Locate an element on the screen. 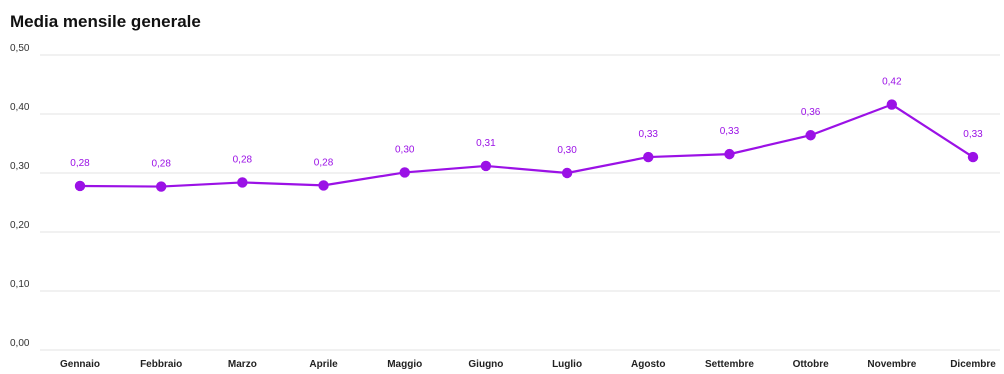  y-tick-label: 0,50 is located at coordinates (20, 48).